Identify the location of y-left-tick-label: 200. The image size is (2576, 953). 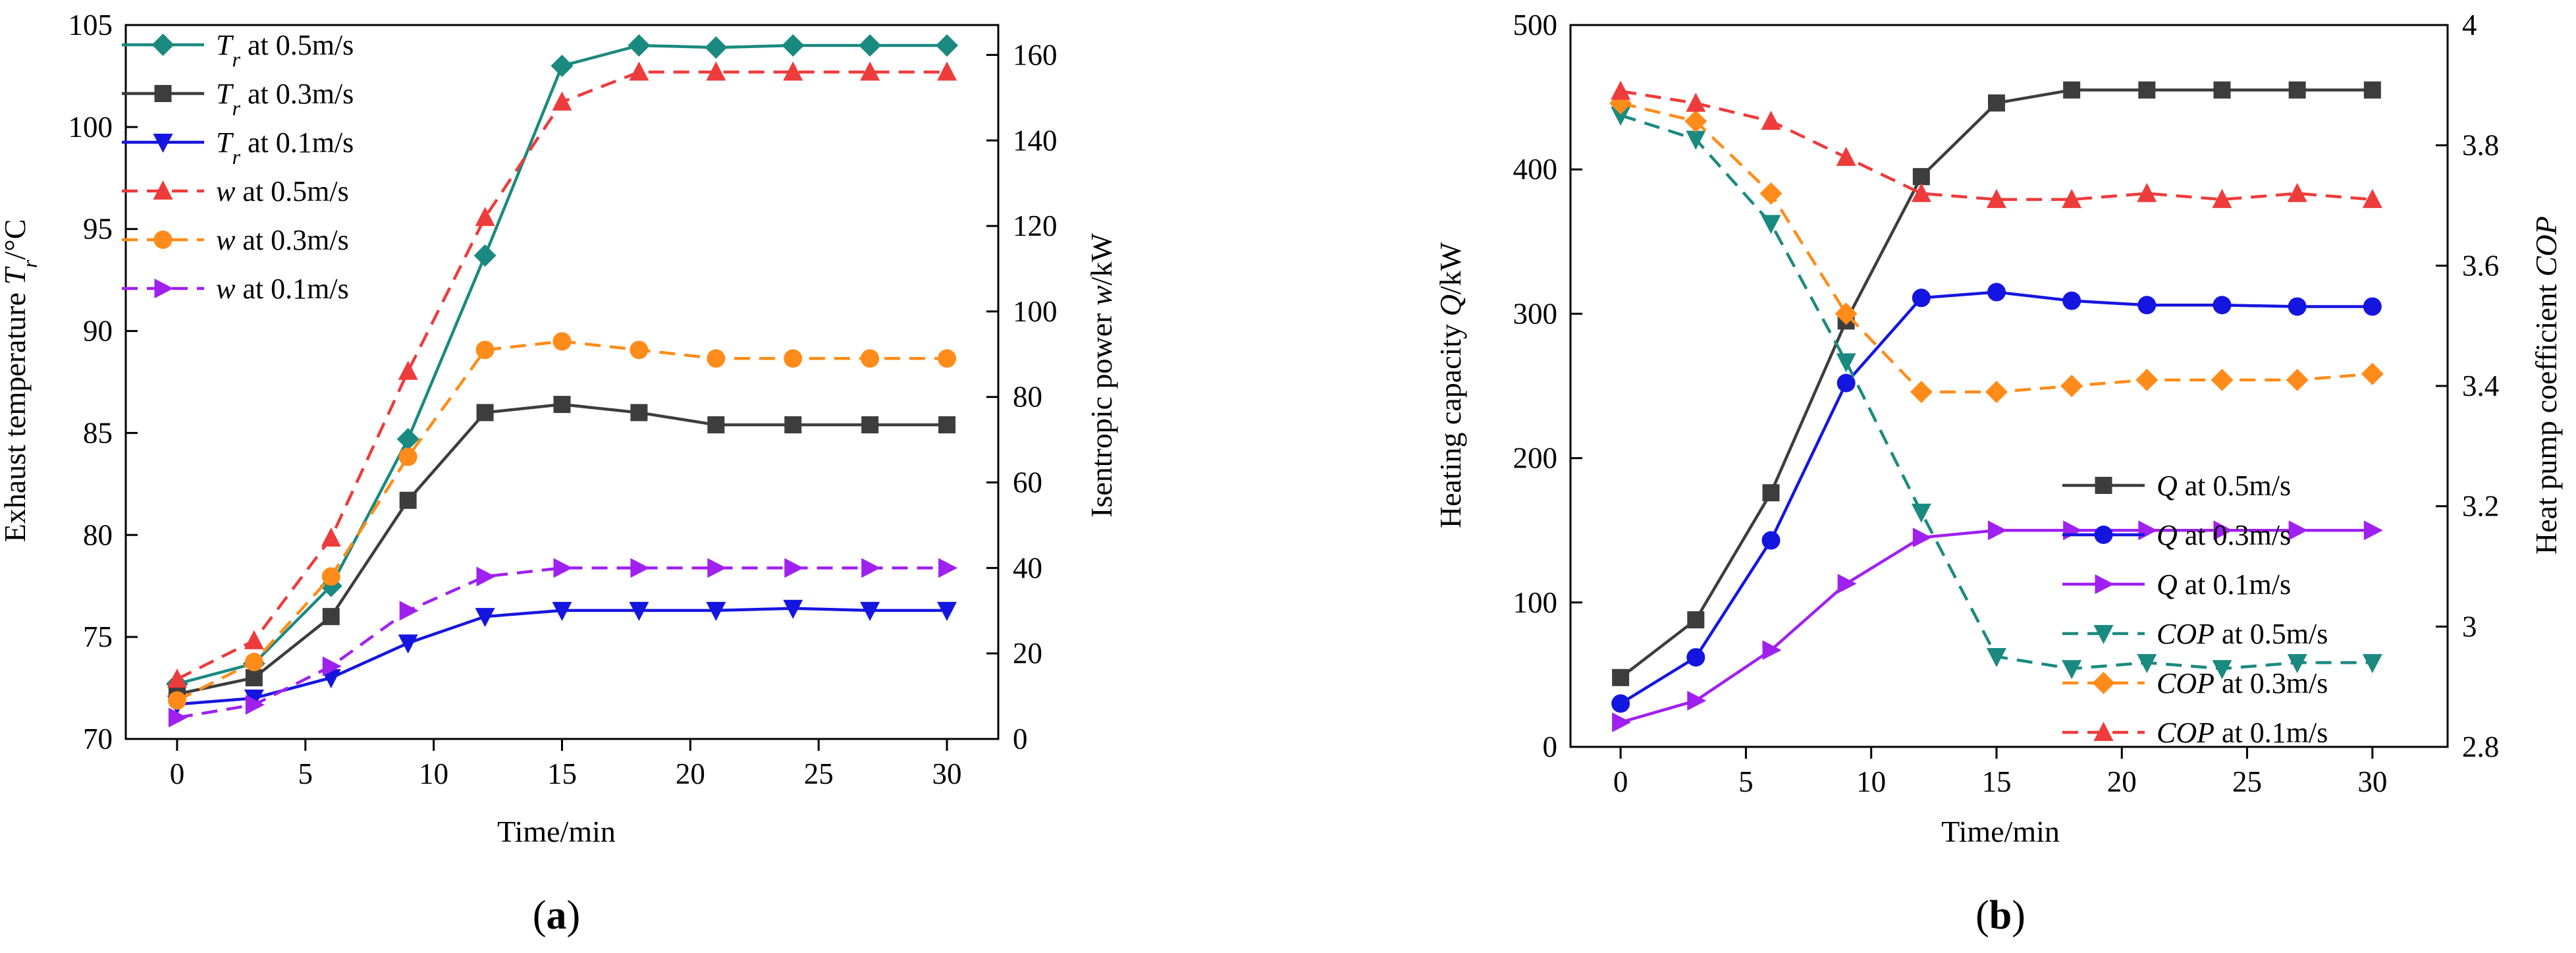
(1535, 458).